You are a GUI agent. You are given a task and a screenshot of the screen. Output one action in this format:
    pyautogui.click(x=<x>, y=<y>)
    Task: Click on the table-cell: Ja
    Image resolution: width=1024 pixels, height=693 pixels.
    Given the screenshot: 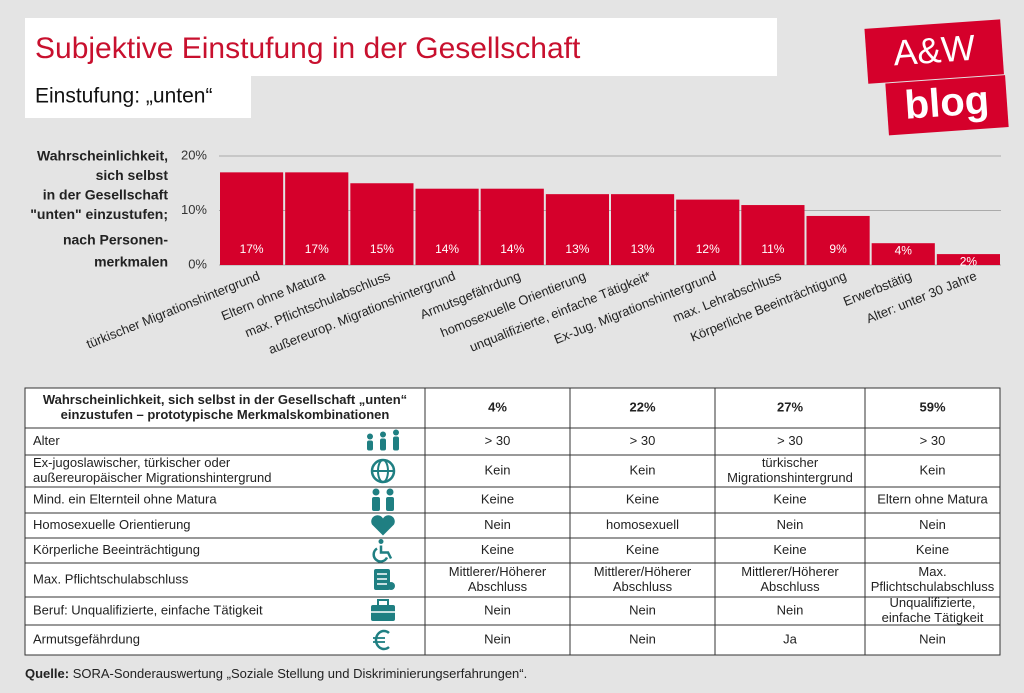 What is the action you would take?
    pyautogui.click(x=790, y=638)
    